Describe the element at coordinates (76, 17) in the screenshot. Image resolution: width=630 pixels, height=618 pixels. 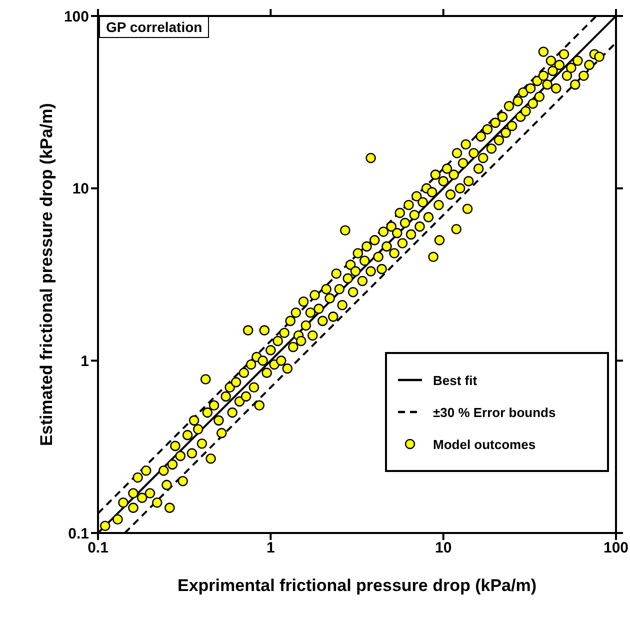
I see `y-tick-label: 100` at that location.